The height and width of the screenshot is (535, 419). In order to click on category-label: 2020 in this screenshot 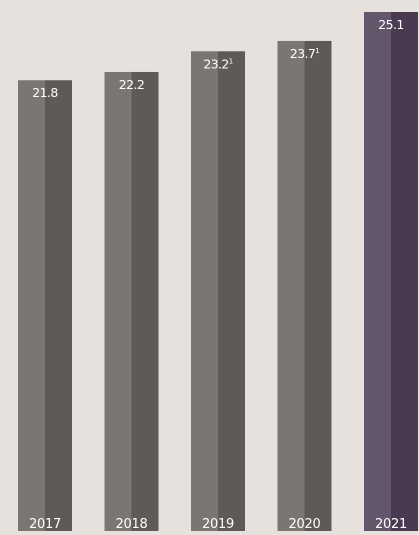, I will do `click(305, 524)`.